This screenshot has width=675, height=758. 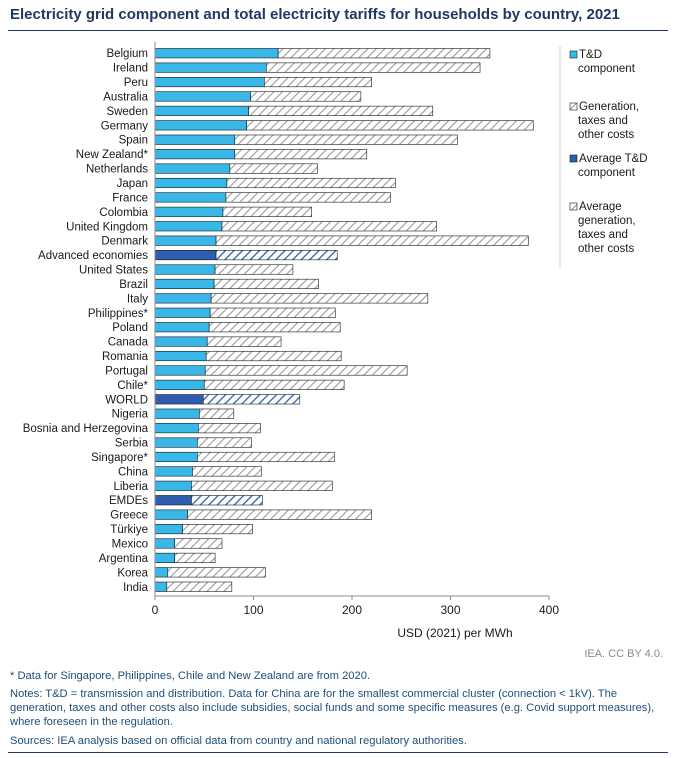 What do you see at coordinates (173, 471) in the screenshot?
I see `bar-td-china` at bounding box center [173, 471].